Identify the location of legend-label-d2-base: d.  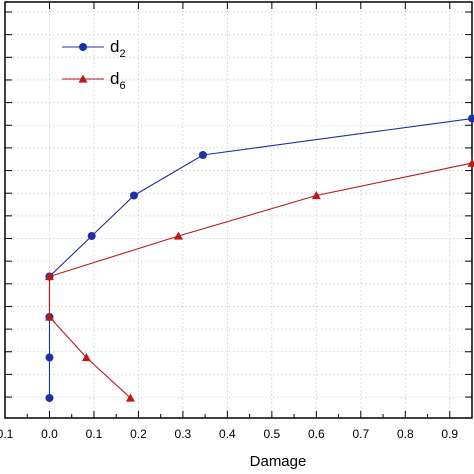
(114, 46).